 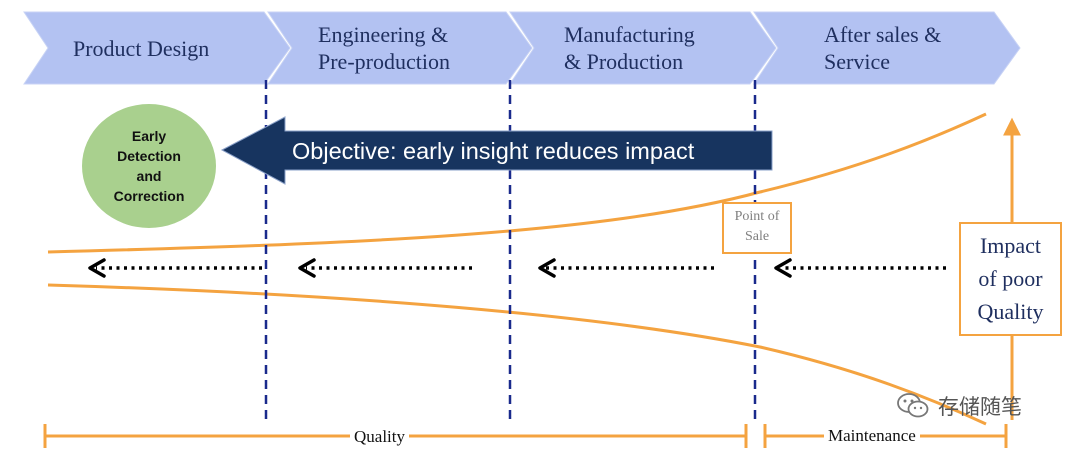 I want to click on phase-title-line1: After sales &, so click(x=883, y=34).